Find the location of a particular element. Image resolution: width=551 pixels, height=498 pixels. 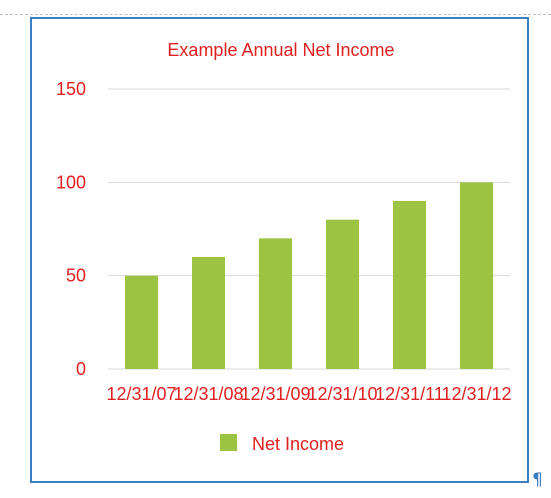

x-tick-label: 12/31/09 is located at coordinates (275, 394).